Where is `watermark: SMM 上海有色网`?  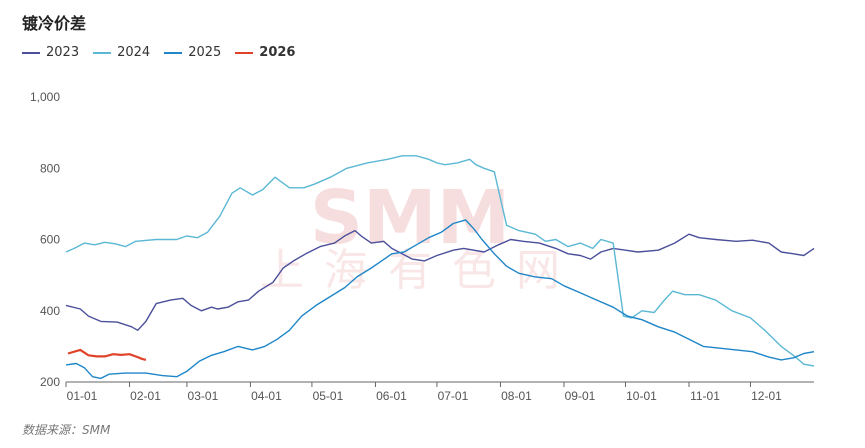 watermark: SMM 上海有色网 is located at coordinates (420, 235).